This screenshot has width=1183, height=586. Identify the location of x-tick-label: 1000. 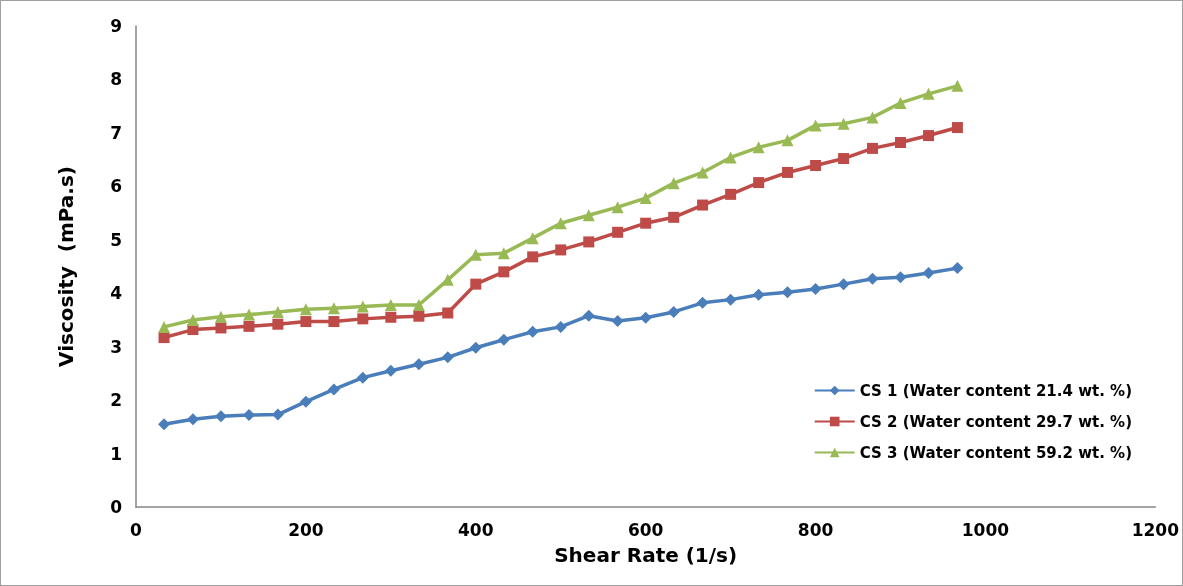
(985, 529).